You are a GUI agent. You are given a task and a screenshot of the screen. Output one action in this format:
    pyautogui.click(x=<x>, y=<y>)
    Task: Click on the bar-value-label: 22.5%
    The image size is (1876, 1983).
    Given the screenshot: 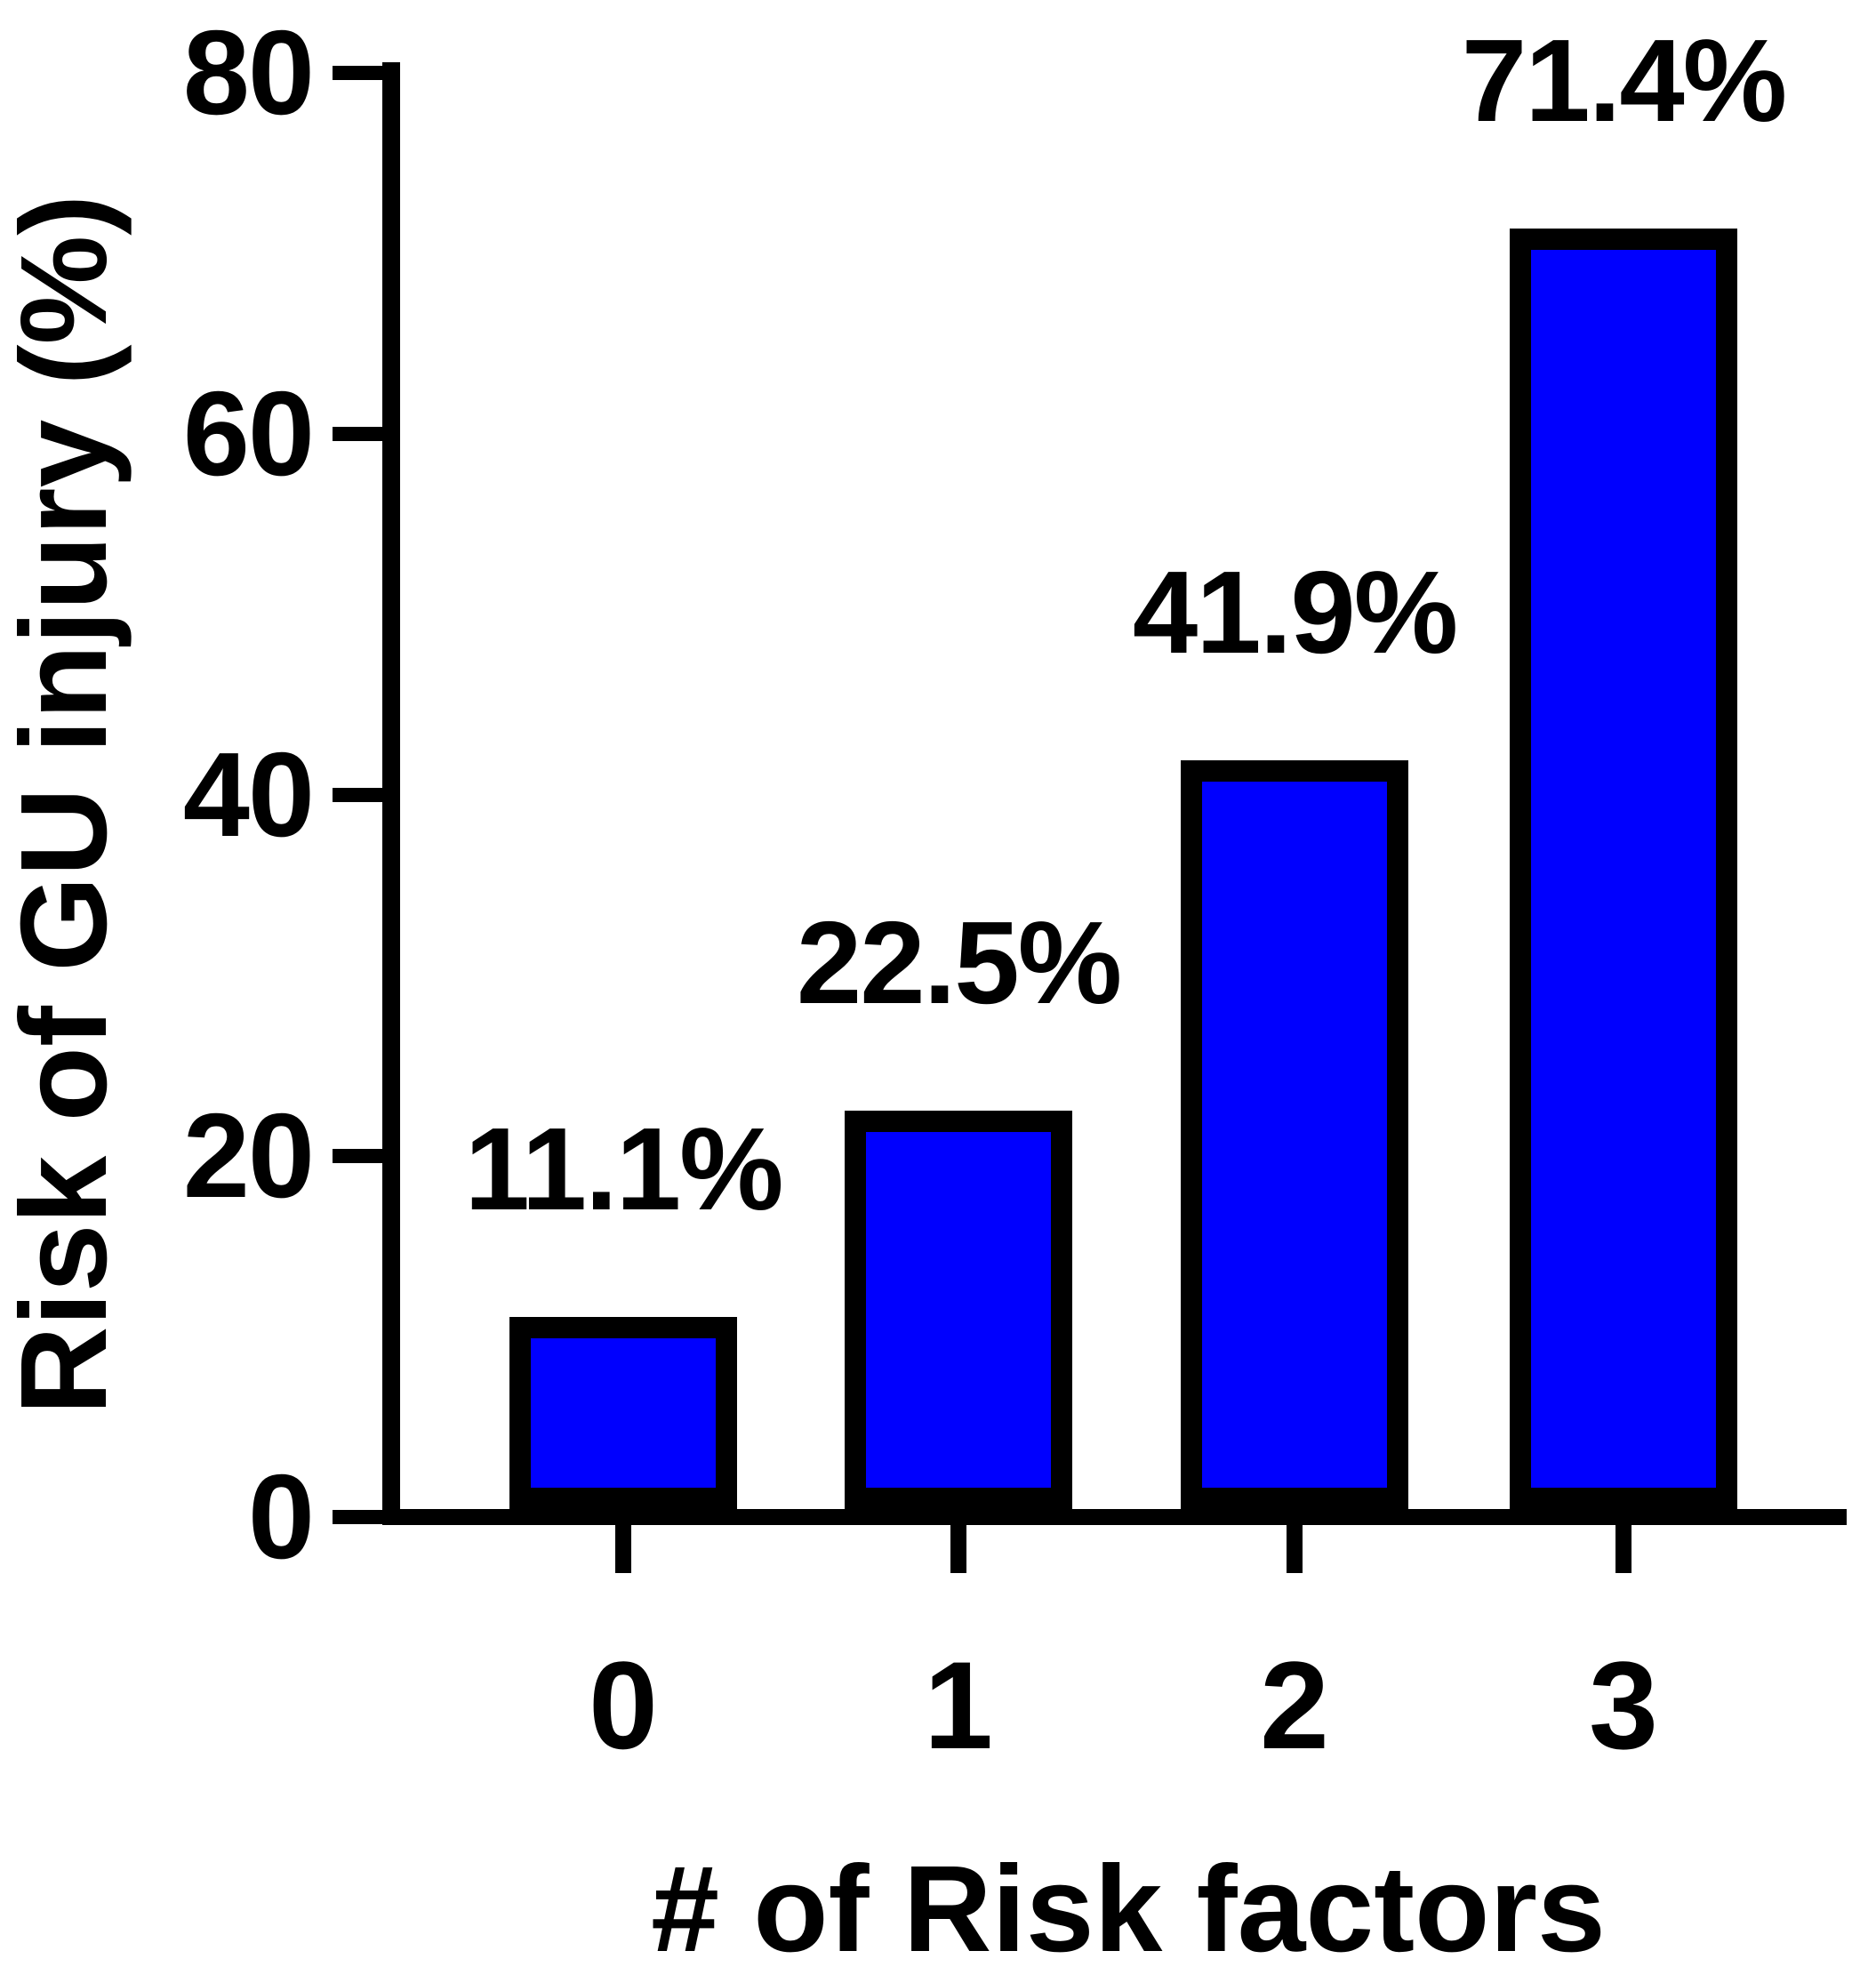 What is the action you would take?
    pyautogui.click(x=959, y=963)
    